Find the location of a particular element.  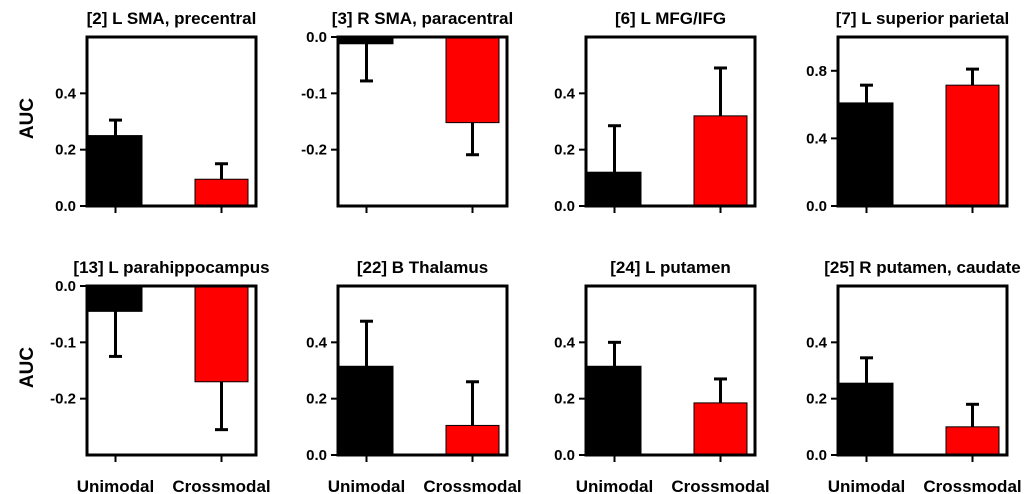

panel-6-xcat-crossmodal: Crossmodal is located at coordinates (472, 485).